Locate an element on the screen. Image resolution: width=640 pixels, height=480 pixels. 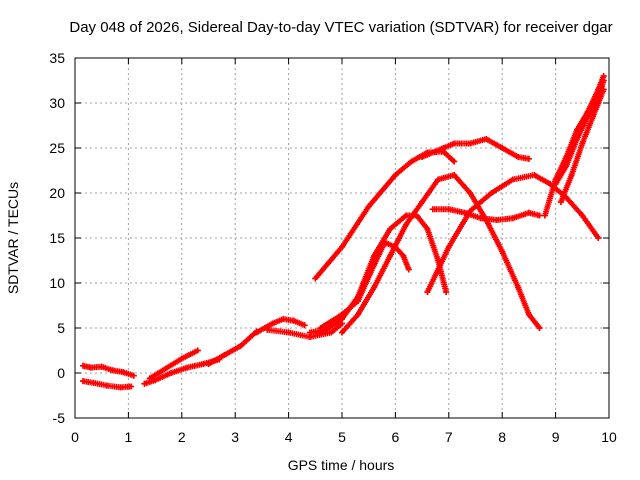
y-tick-label: 30 is located at coordinates (57, 103).